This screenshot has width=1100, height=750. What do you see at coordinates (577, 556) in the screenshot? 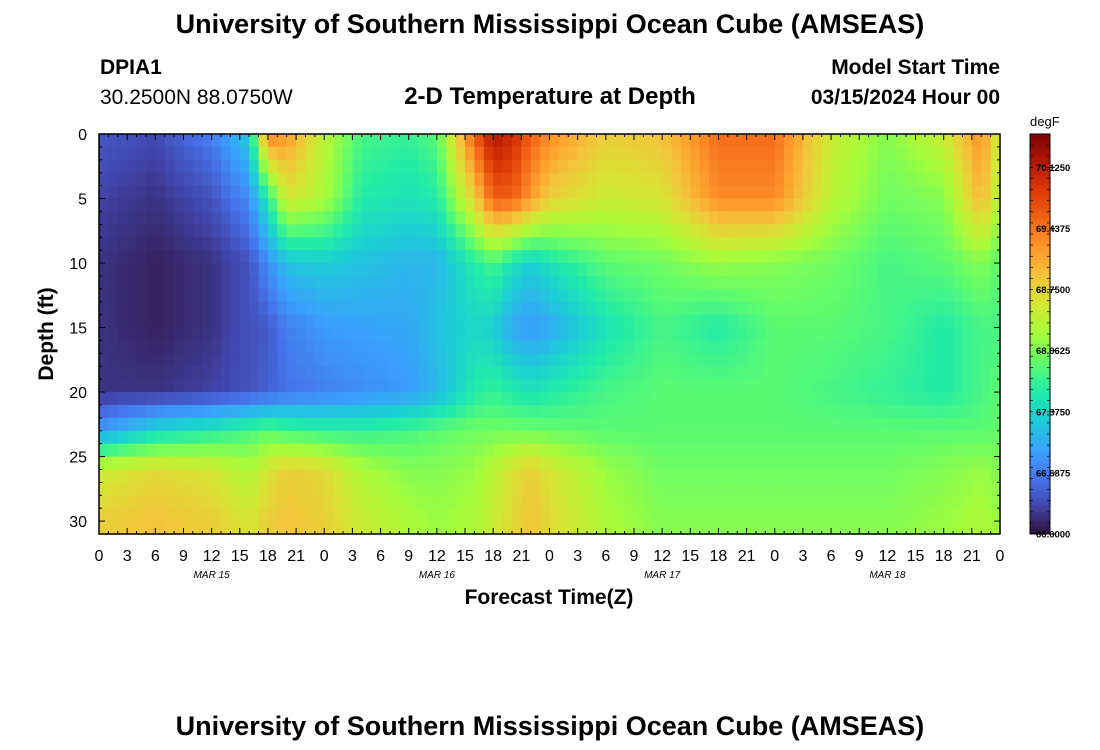
I see `x-tick-label: 3` at bounding box center [577, 556].